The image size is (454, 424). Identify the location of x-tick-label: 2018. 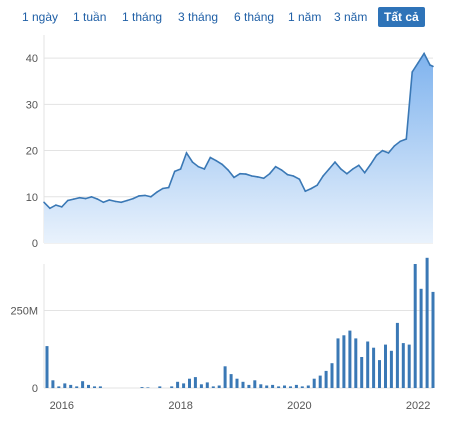
(180, 406).